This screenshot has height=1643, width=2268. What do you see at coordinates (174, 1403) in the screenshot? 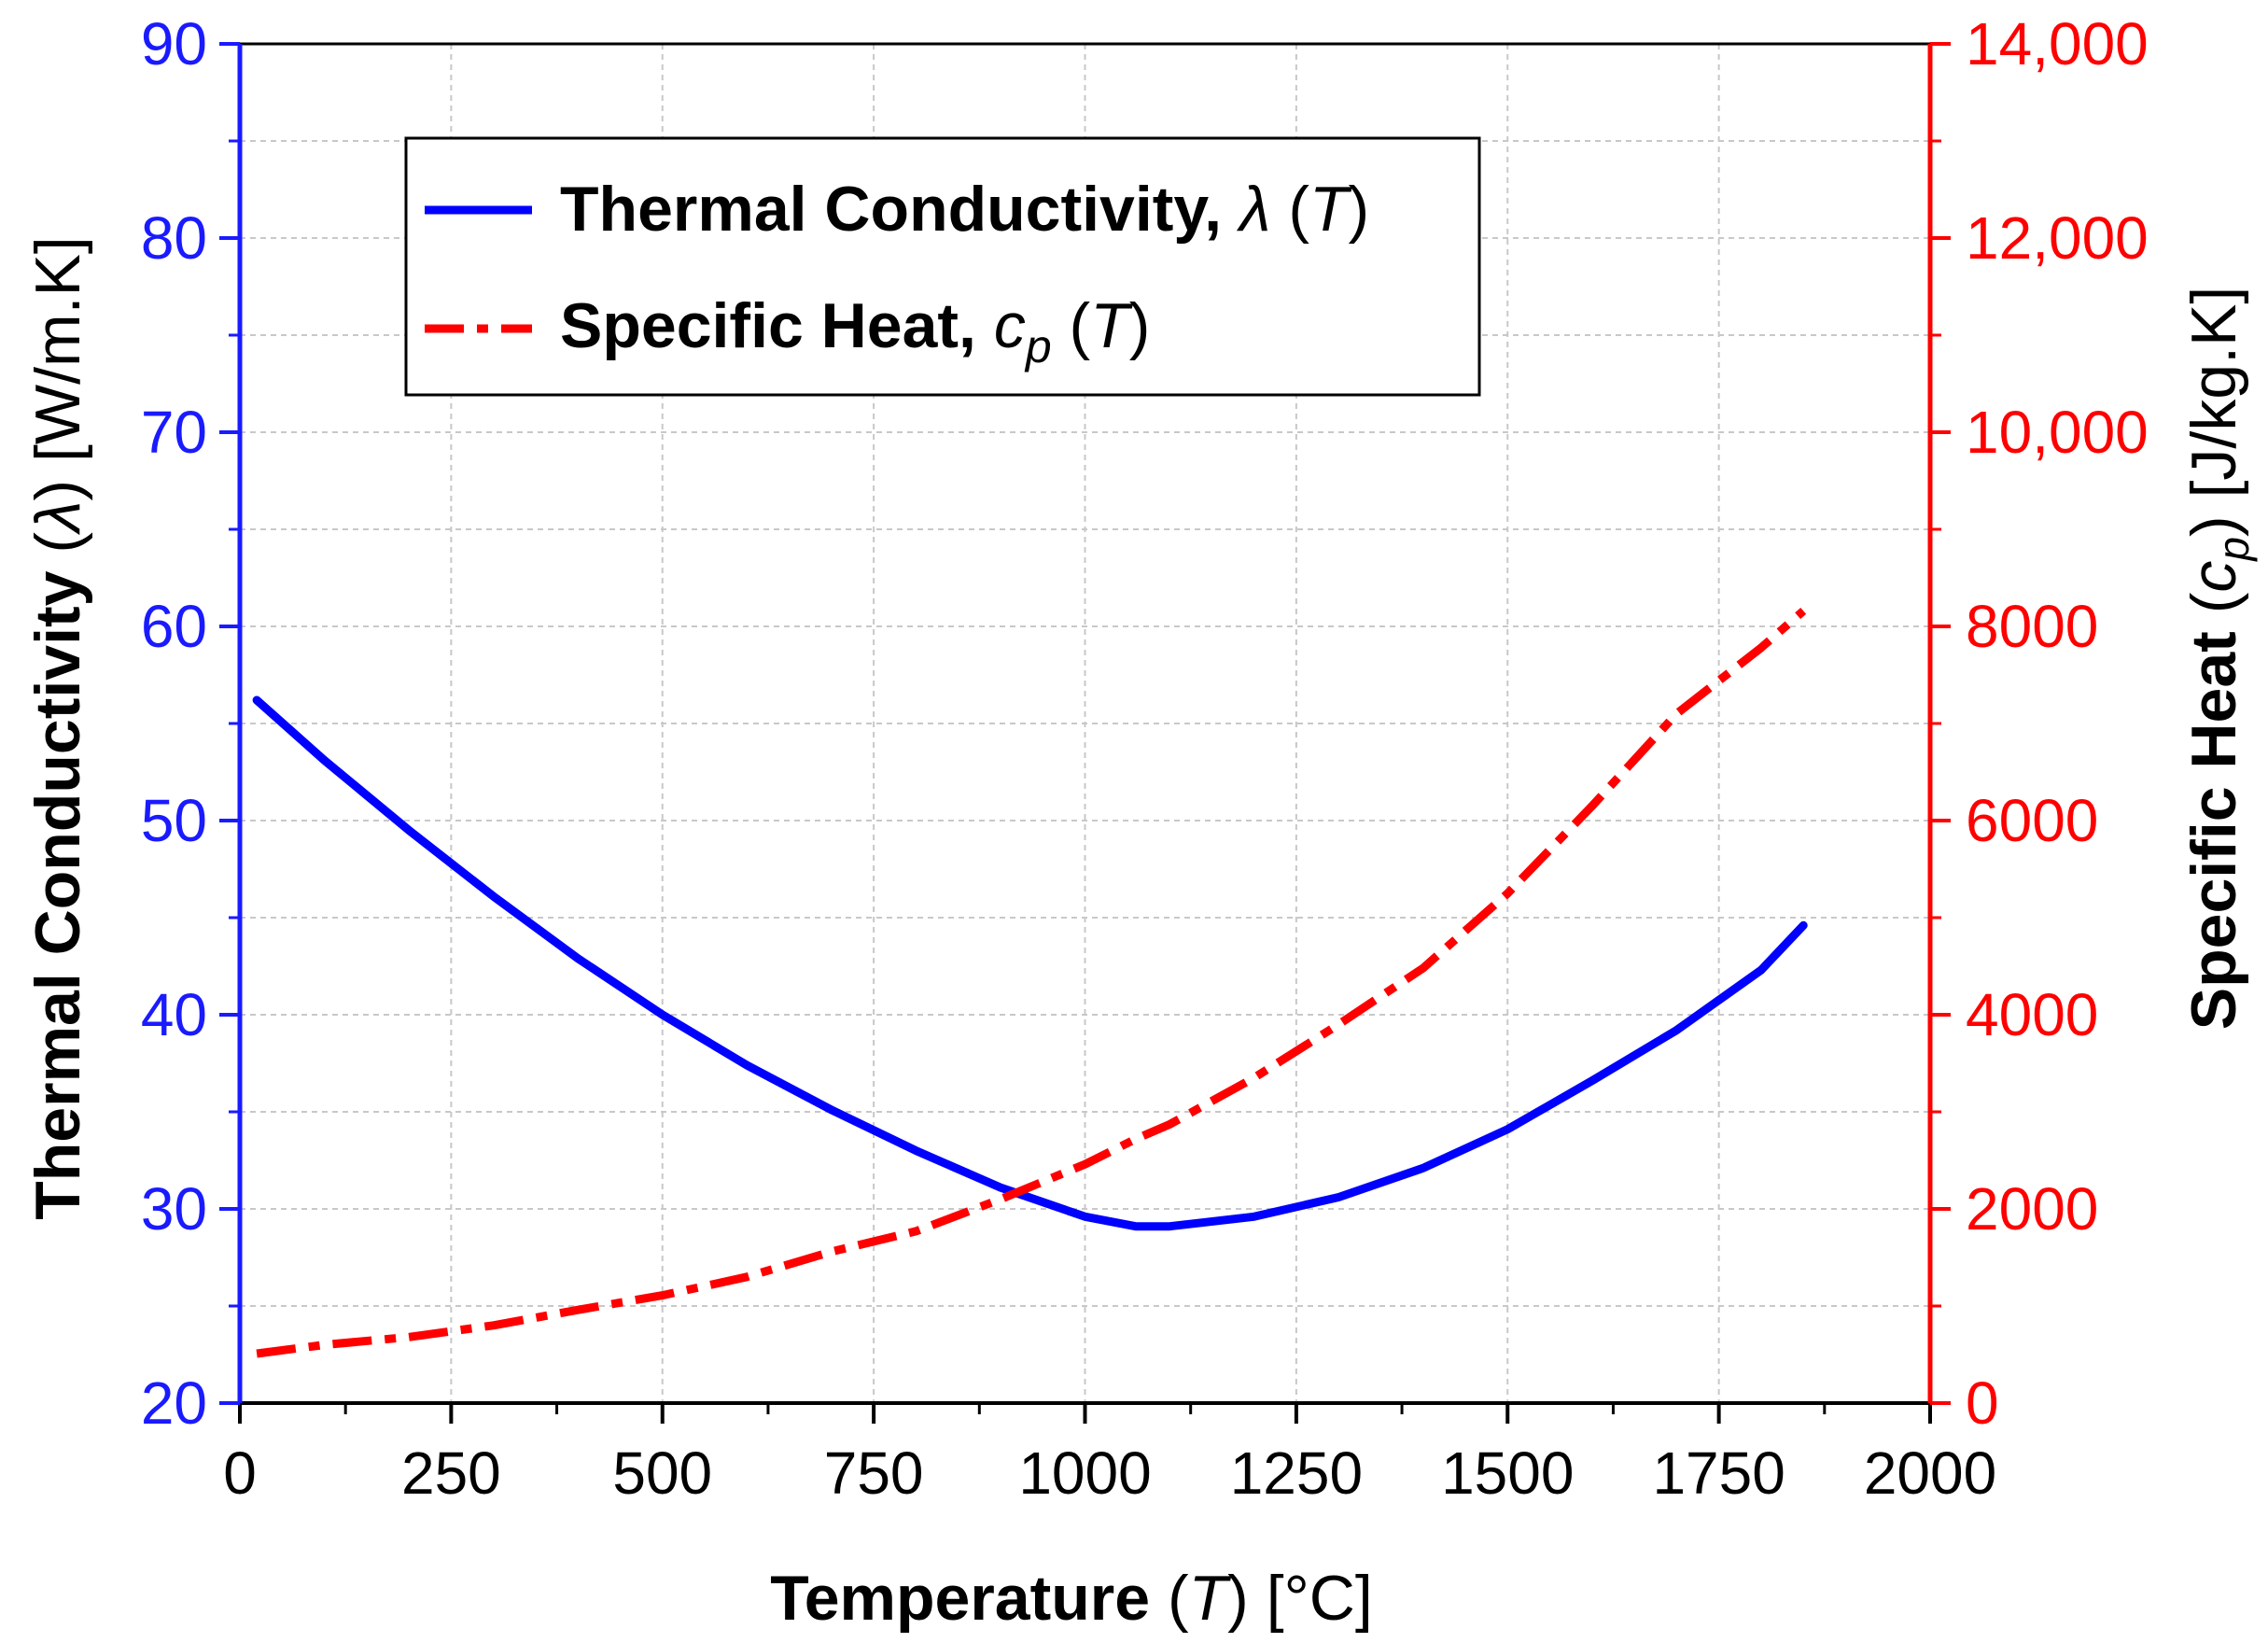
I see `y-left-tick-label: 20` at bounding box center [174, 1403].